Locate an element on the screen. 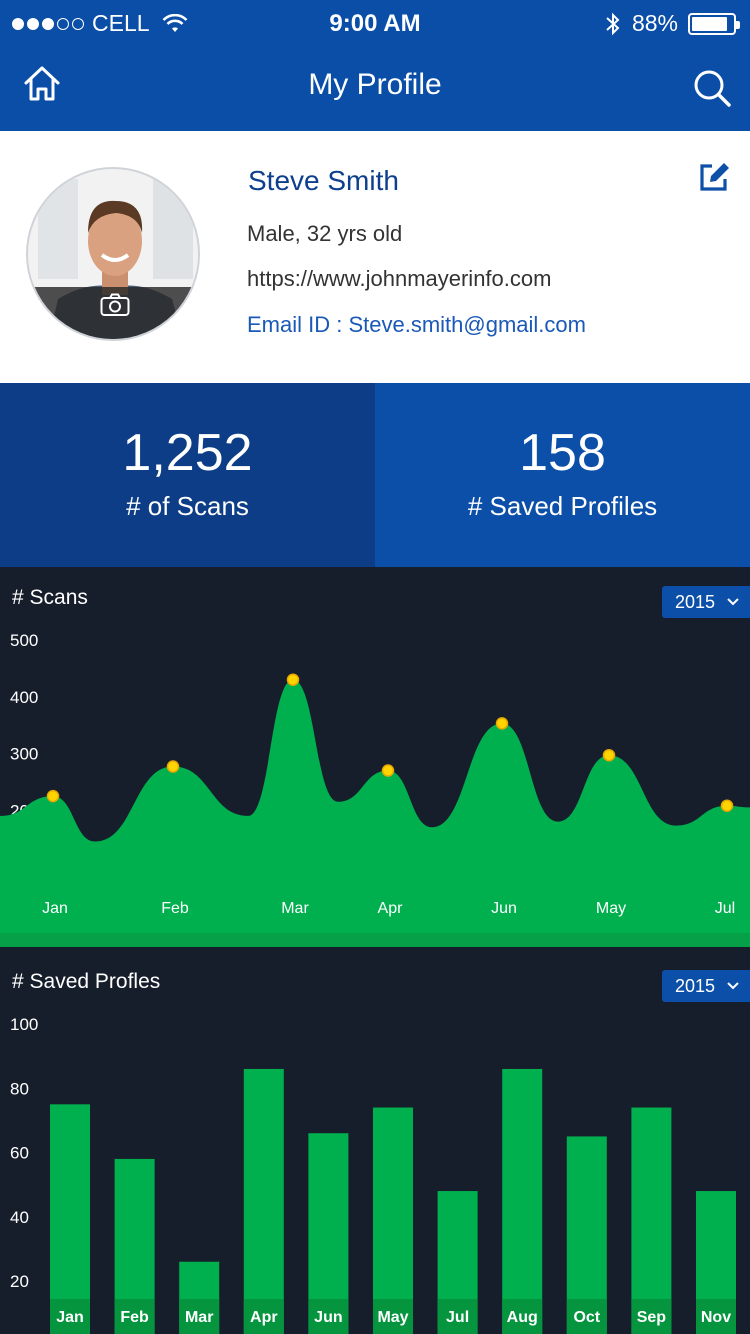 This screenshot has width=750, height=1334. x-tick-label: Aug is located at coordinates (522, 1317).